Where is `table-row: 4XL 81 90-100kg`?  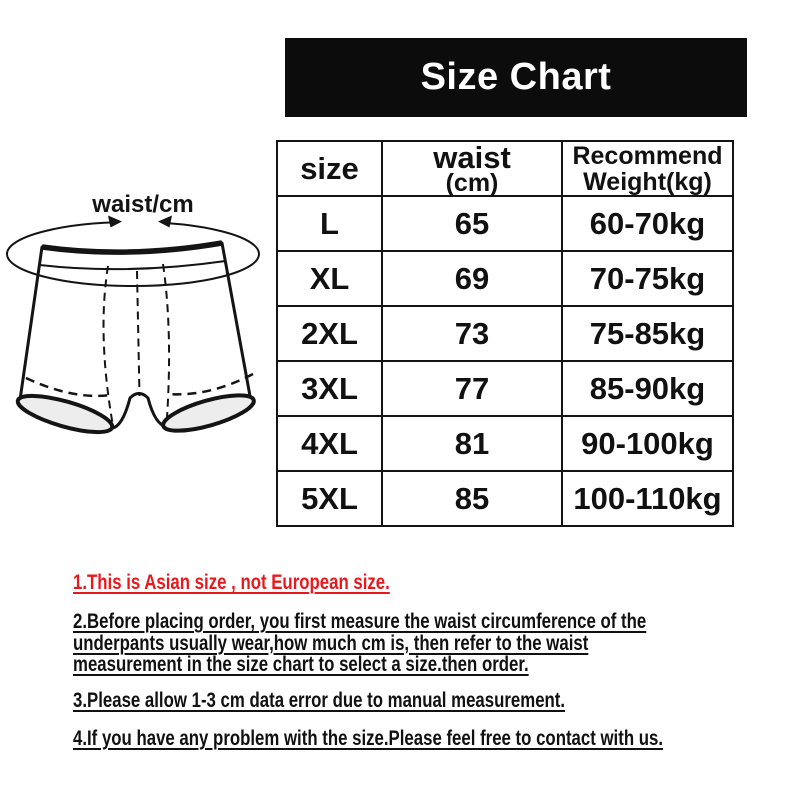
table-row: 4XL 81 90-100kg is located at coordinates (505, 443).